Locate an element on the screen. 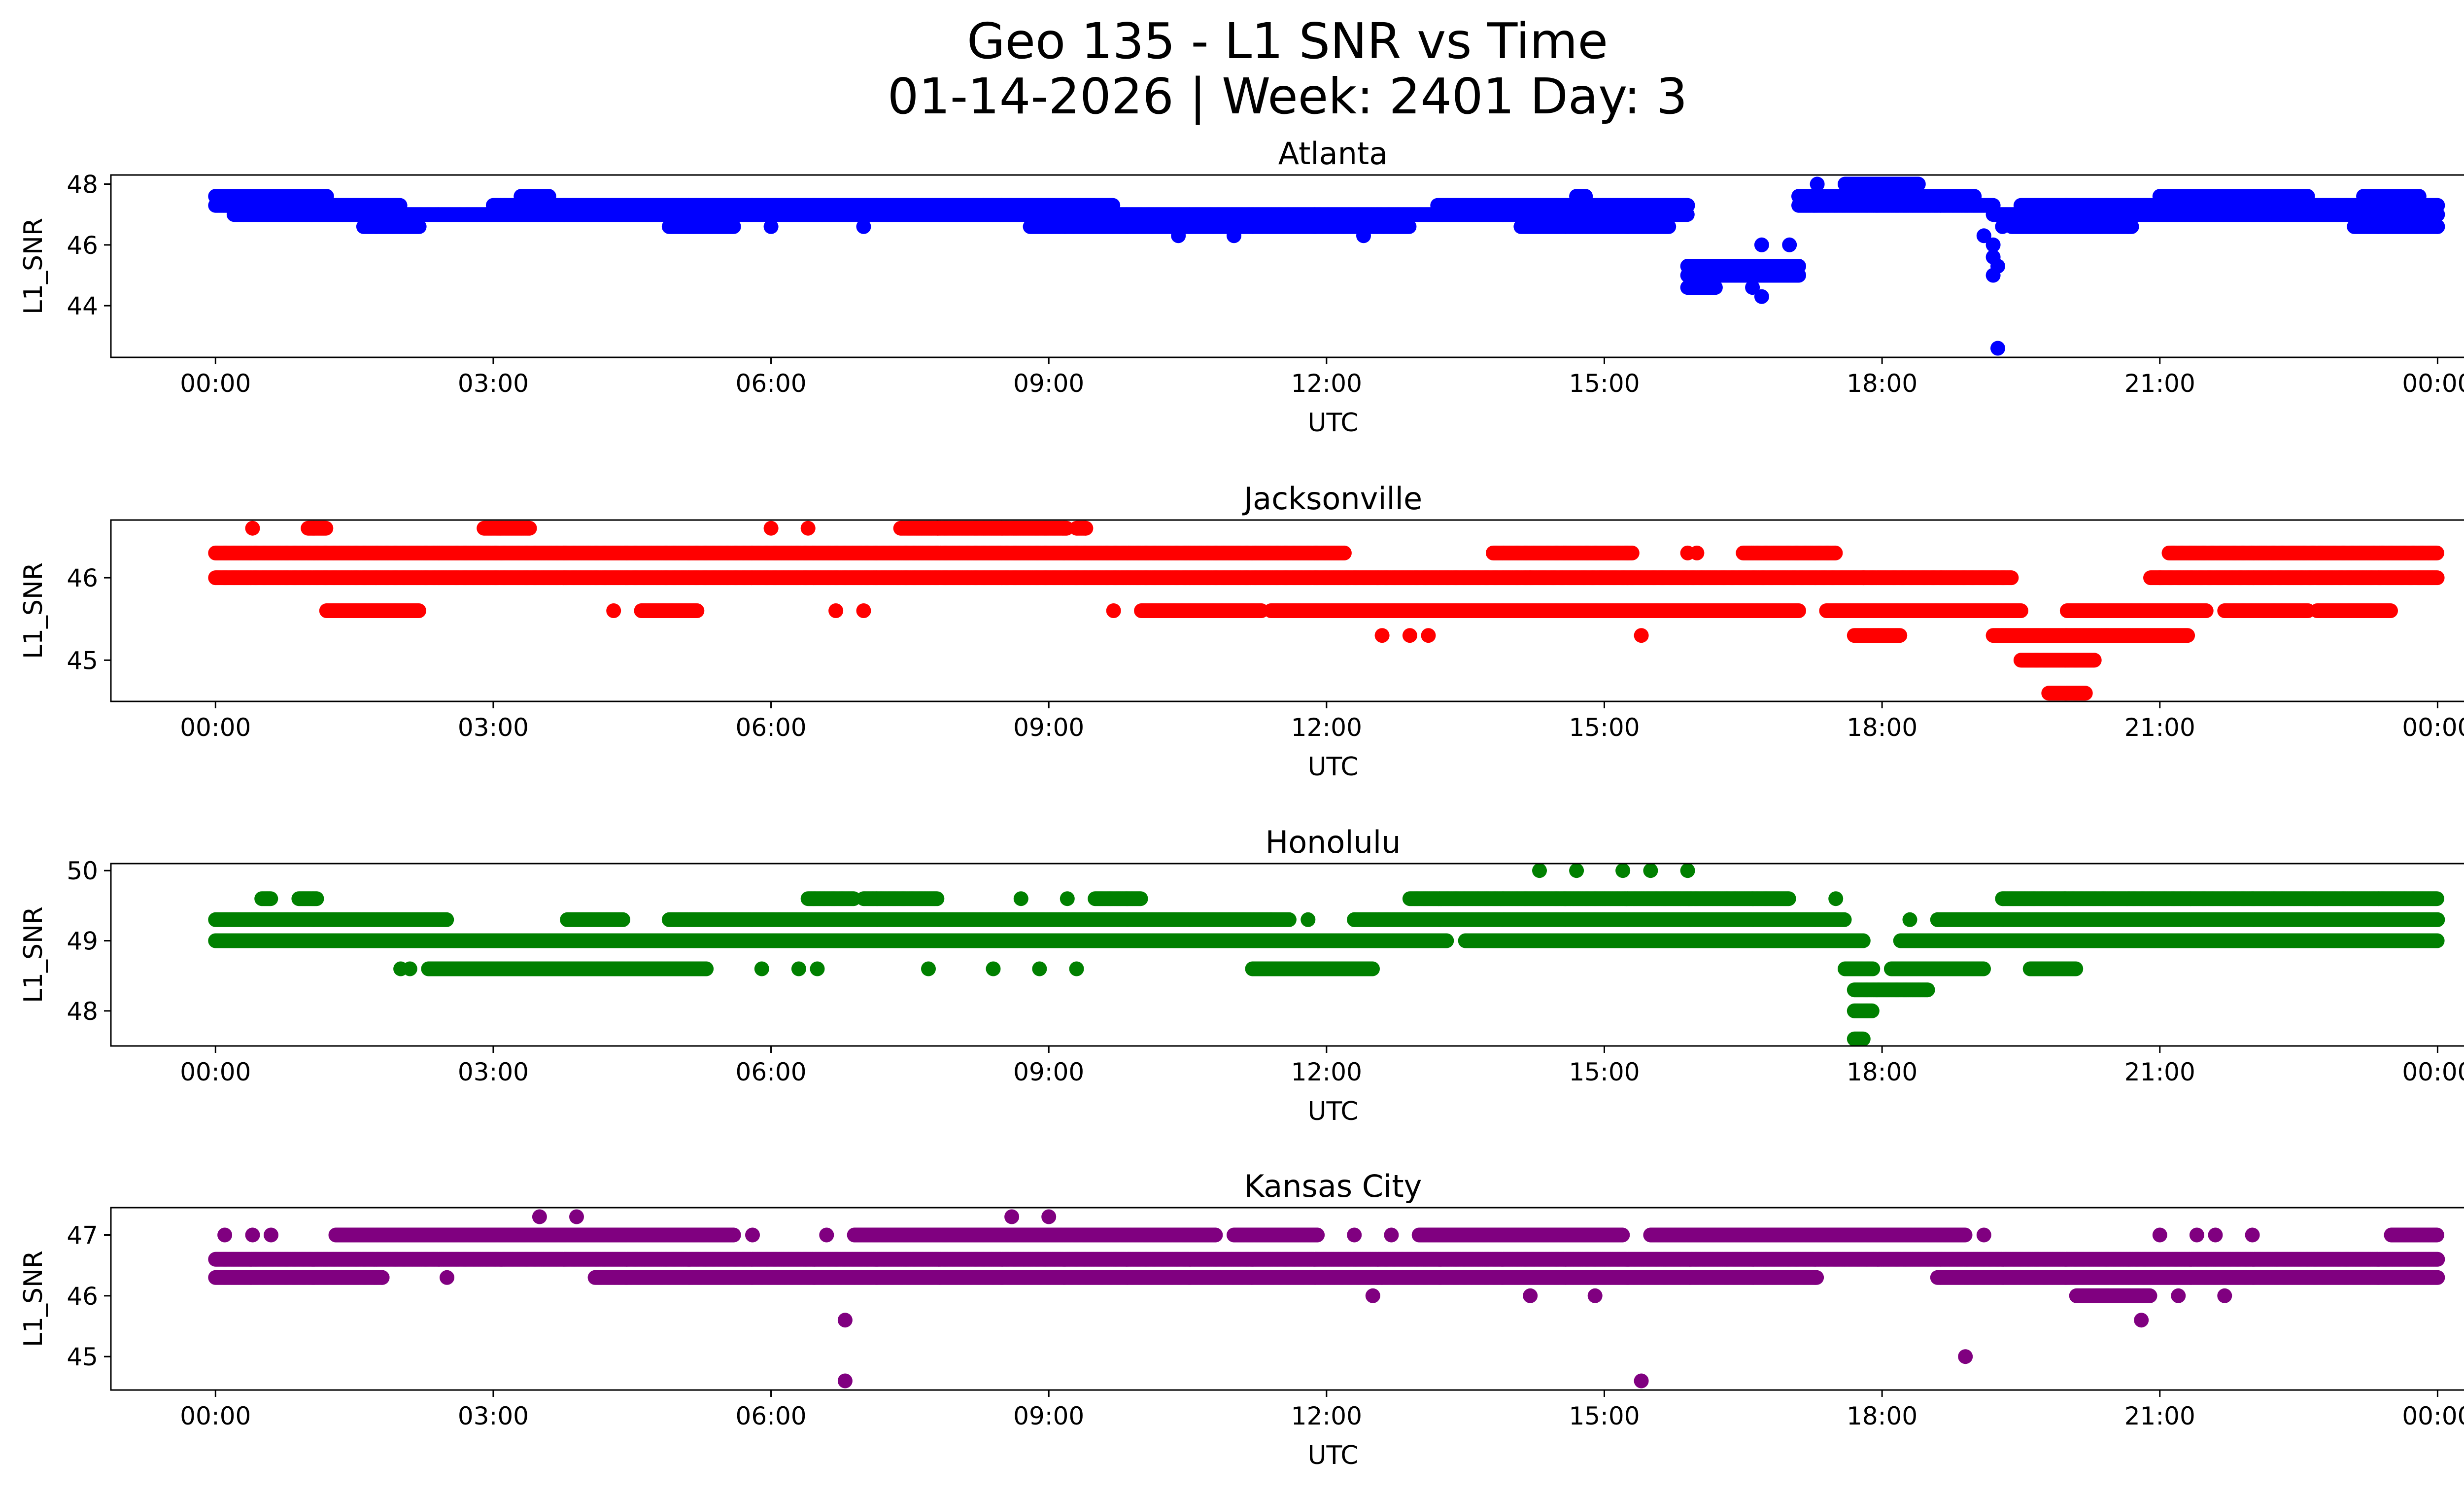 Image resolution: width=2464 pixels, height=1495 pixels. x-axis-label: UTC is located at coordinates (1332, 423).